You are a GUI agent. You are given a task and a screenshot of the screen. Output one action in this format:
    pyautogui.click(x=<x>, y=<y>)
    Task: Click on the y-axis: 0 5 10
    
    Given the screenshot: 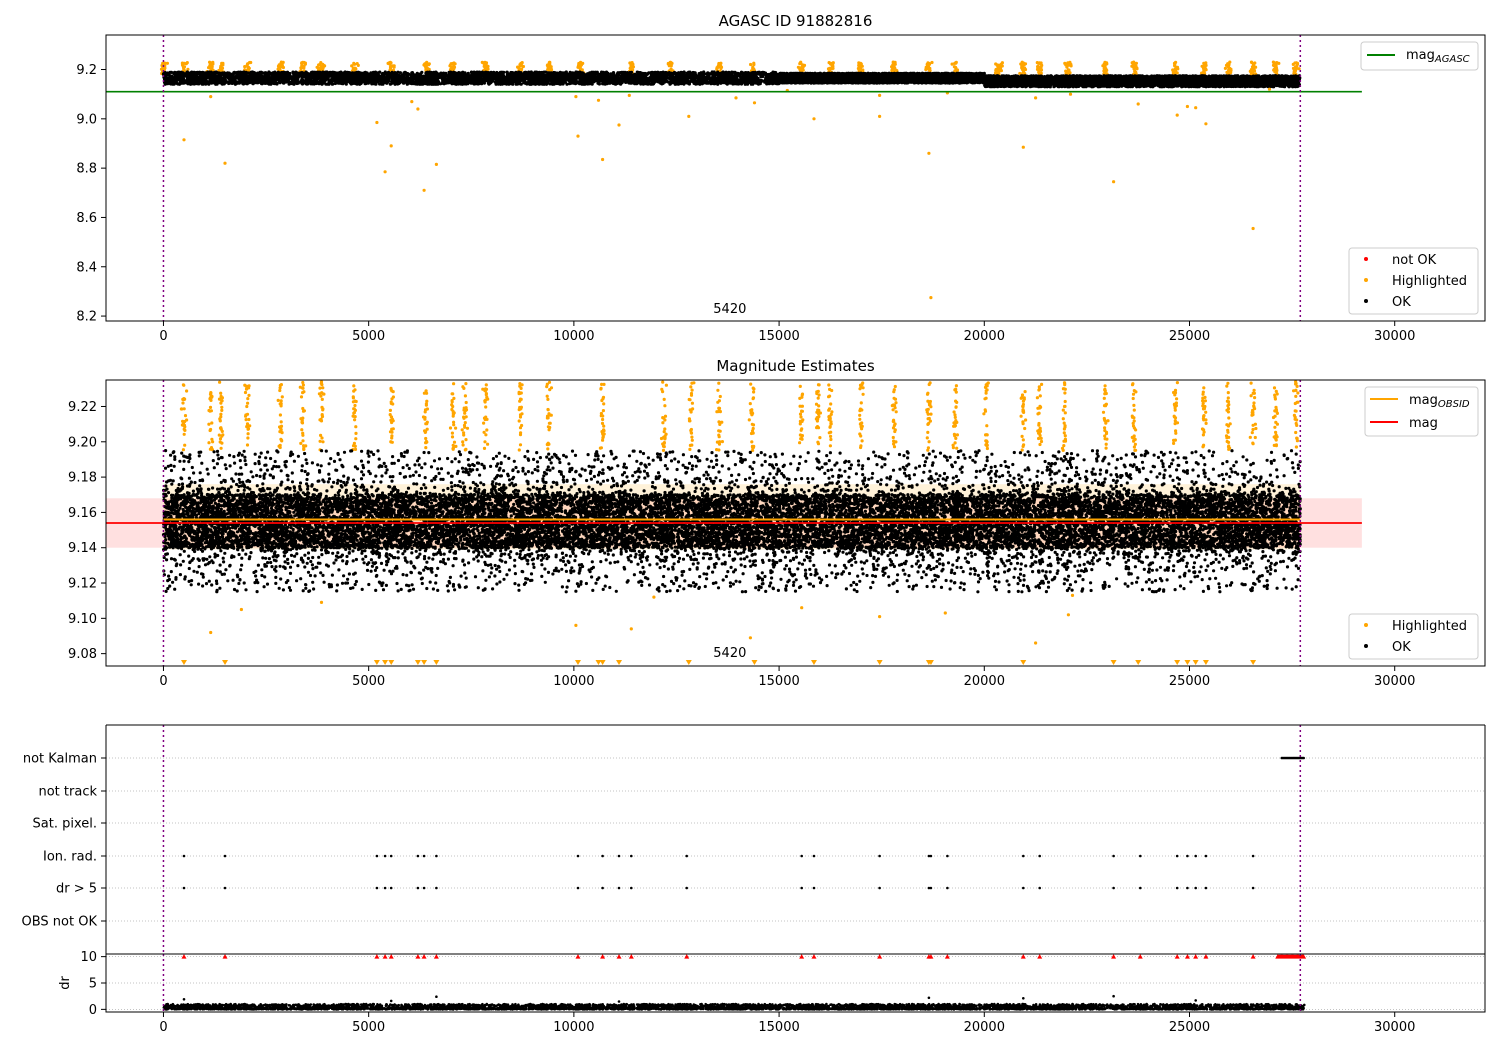 What is the action you would take?
    pyautogui.click(x=93, y=984)
    